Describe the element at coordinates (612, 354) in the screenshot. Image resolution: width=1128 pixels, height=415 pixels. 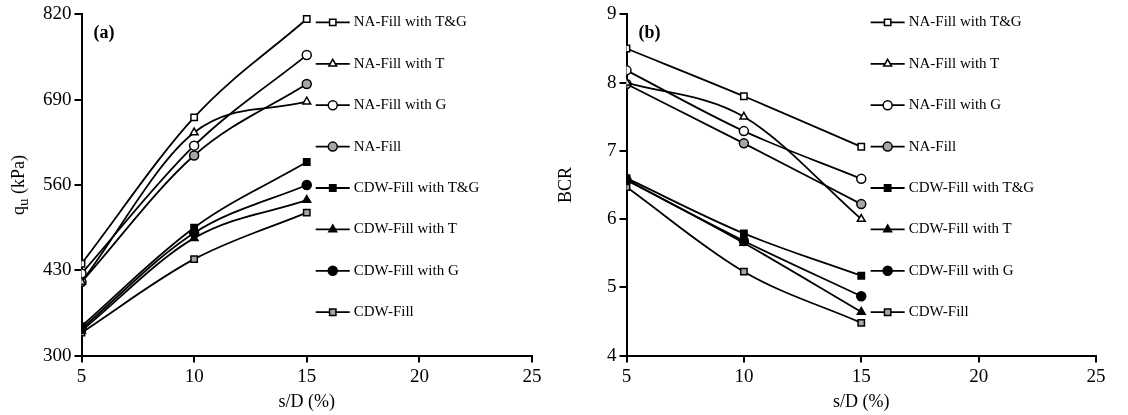
I see `y-tick-label: 4` at that location.